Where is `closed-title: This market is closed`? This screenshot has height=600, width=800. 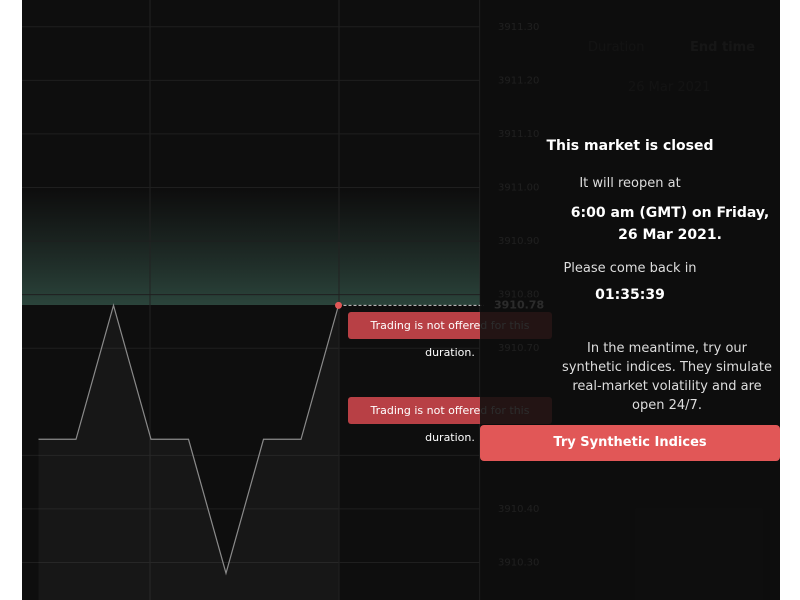 closed-title: This market is closed is located at coordinates (630, 146).